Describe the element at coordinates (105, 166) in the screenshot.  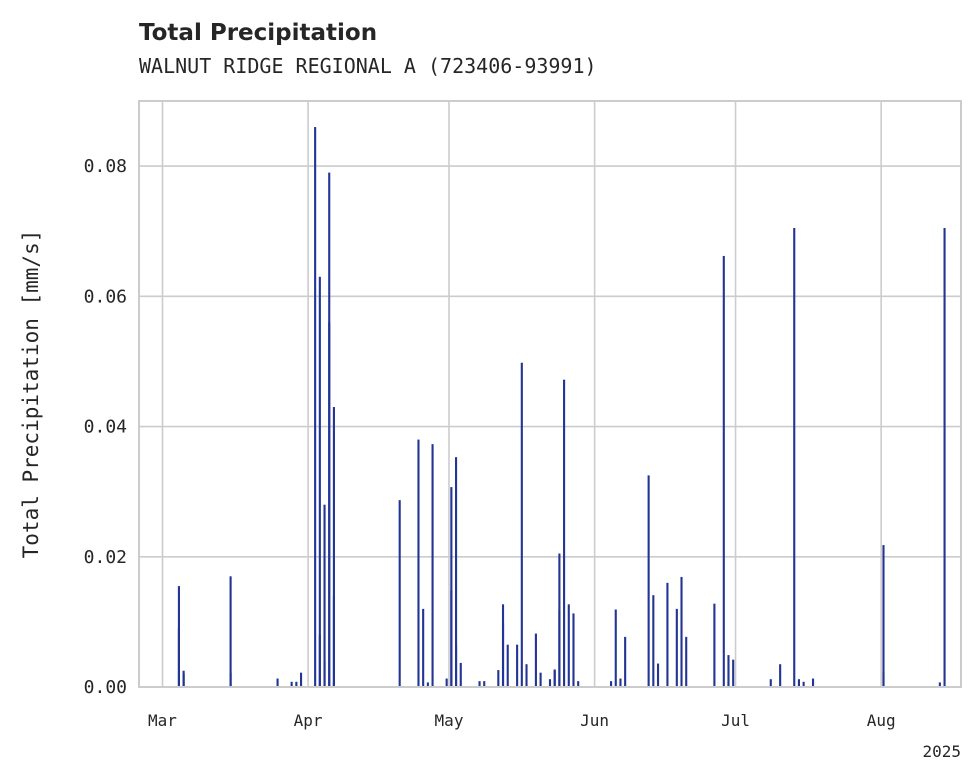
I see `y-tick-label: 0.08` at that location.